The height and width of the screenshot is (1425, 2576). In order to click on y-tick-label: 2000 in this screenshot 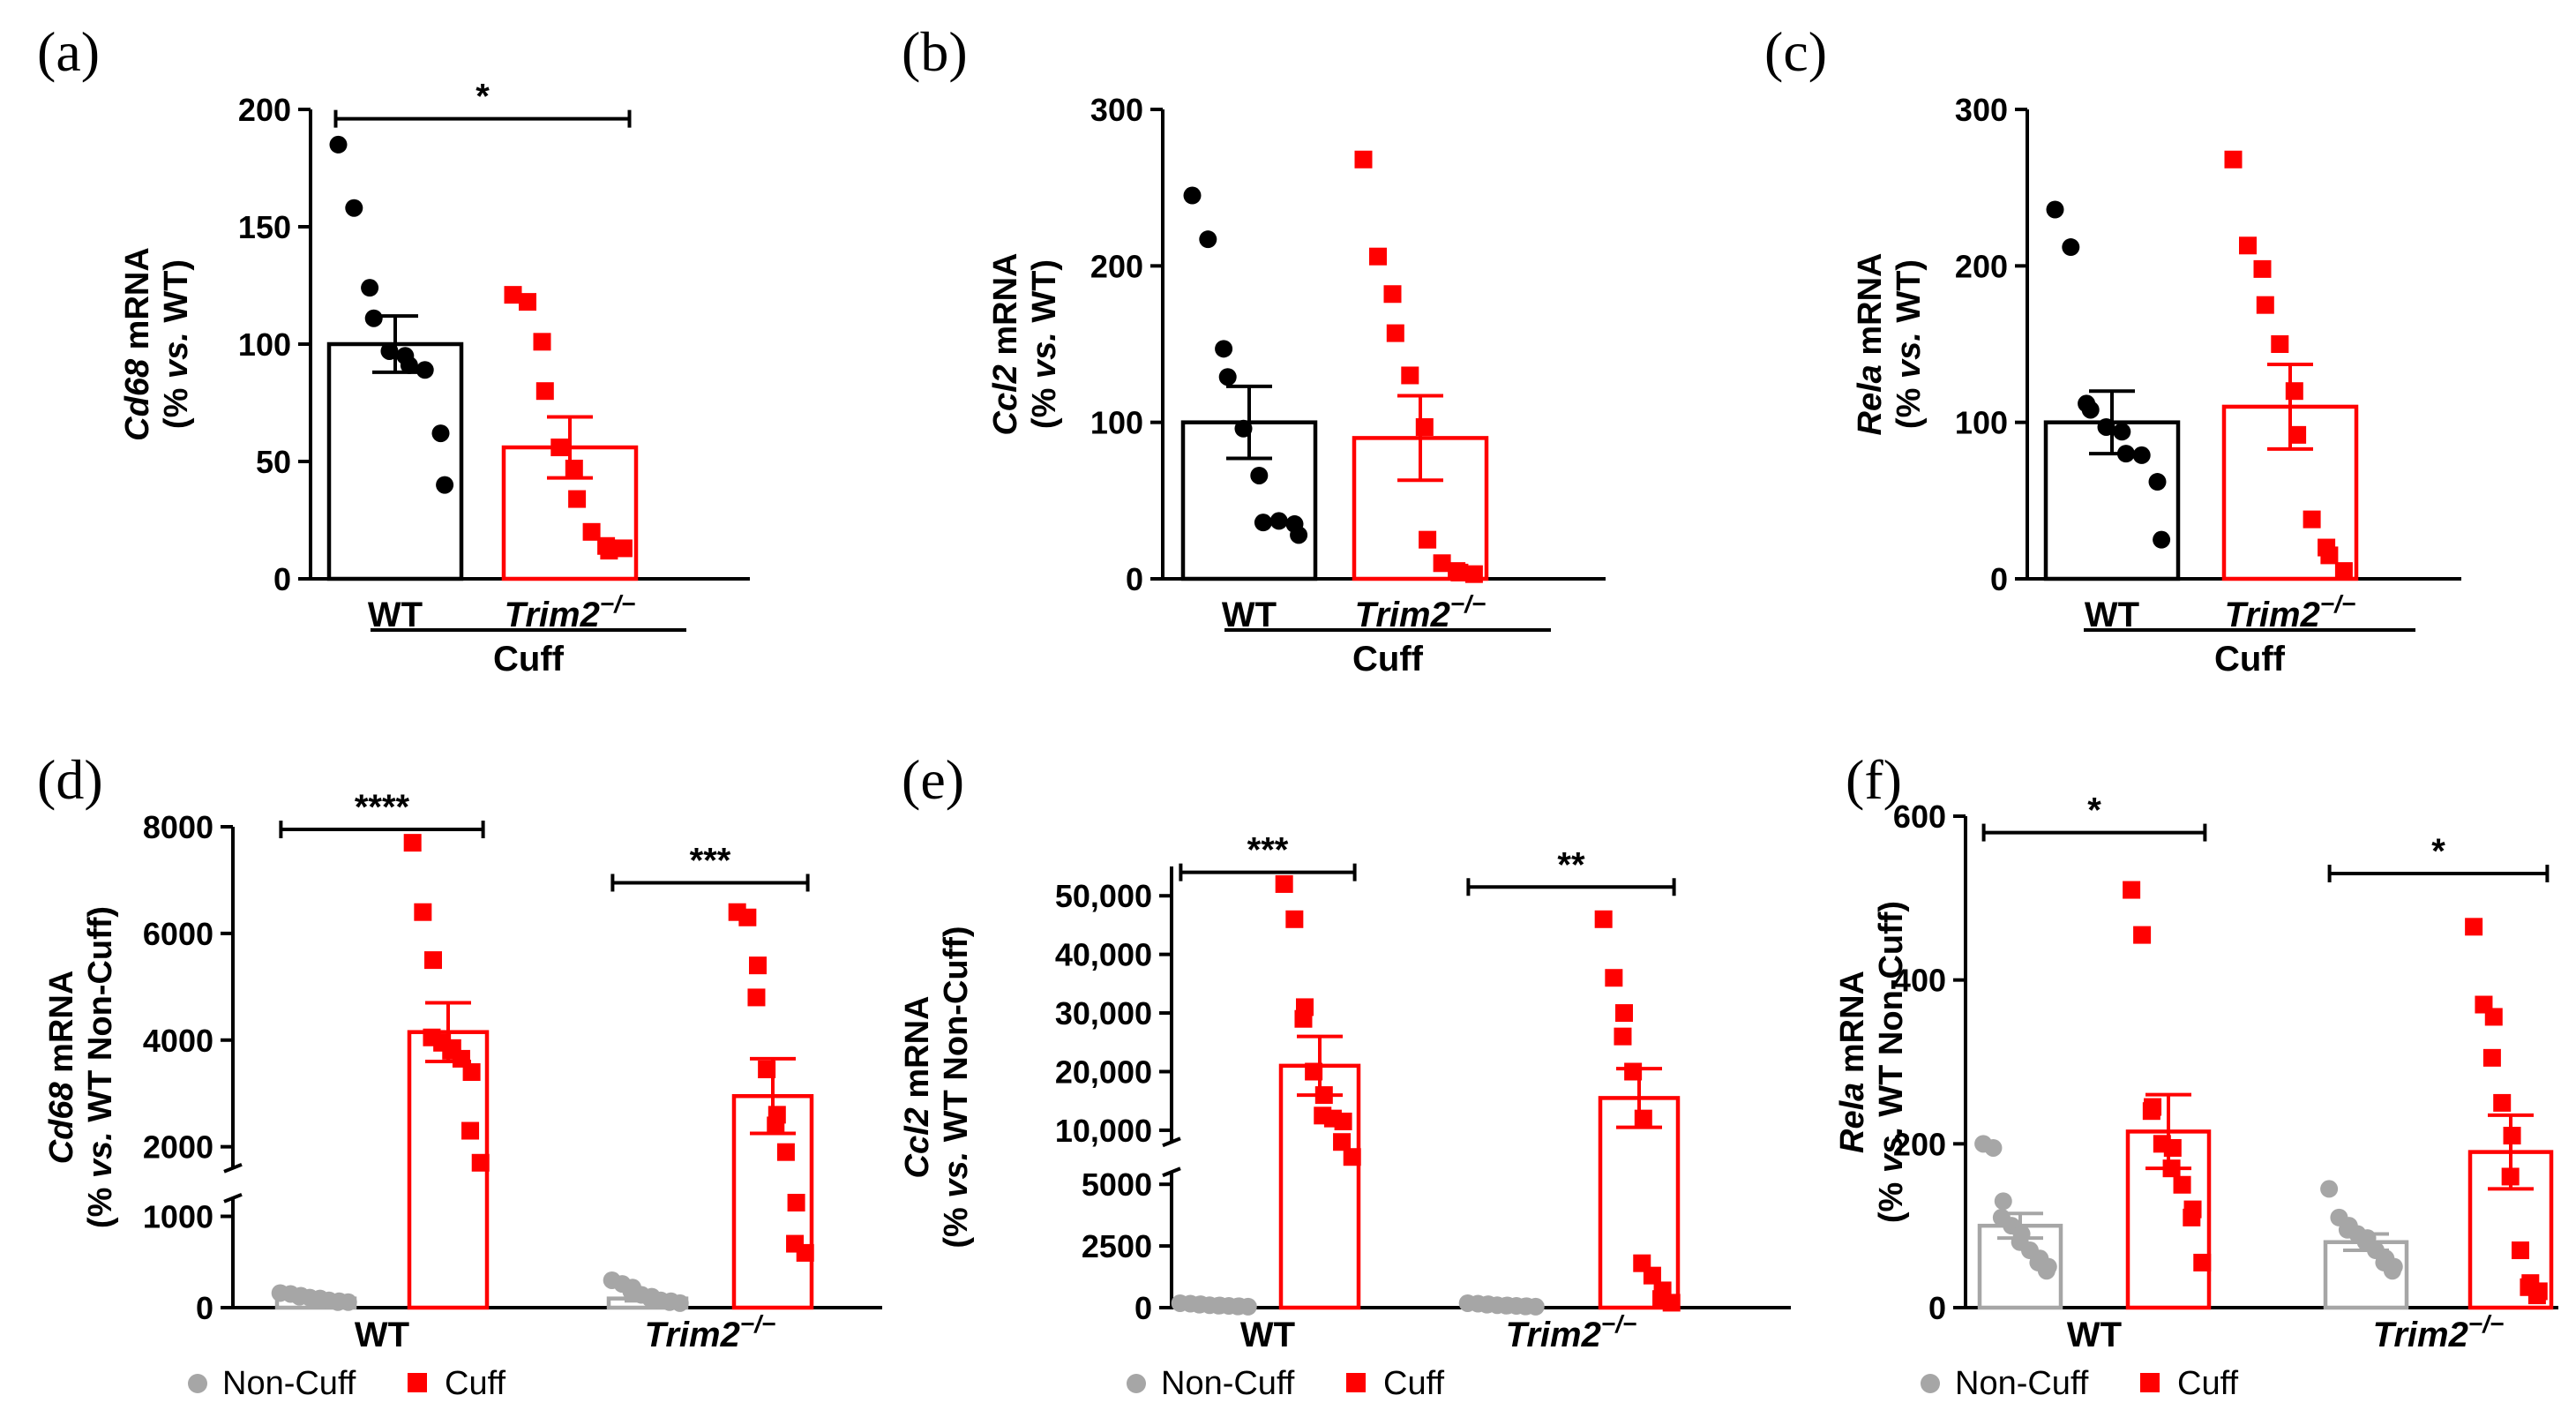, I will do `click(178, 1147)`.